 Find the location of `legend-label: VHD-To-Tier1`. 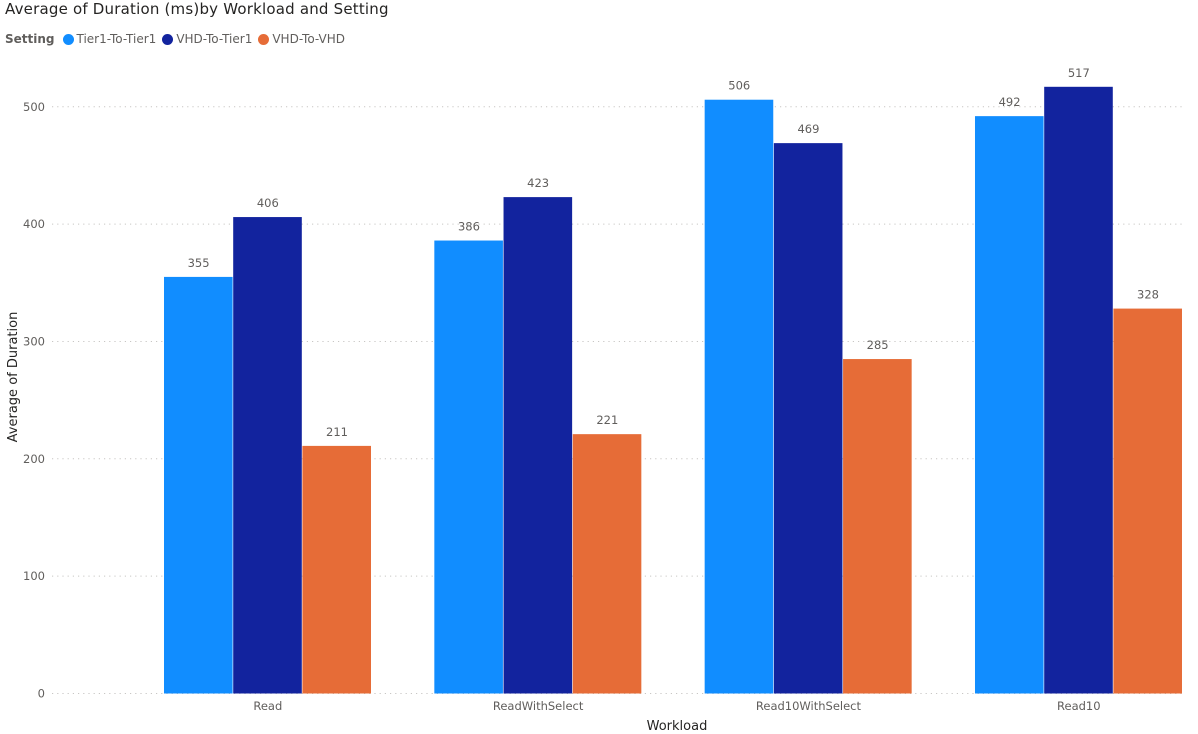

legend-label: VHD-To-Tier1 is located at coordinates (214, 39).